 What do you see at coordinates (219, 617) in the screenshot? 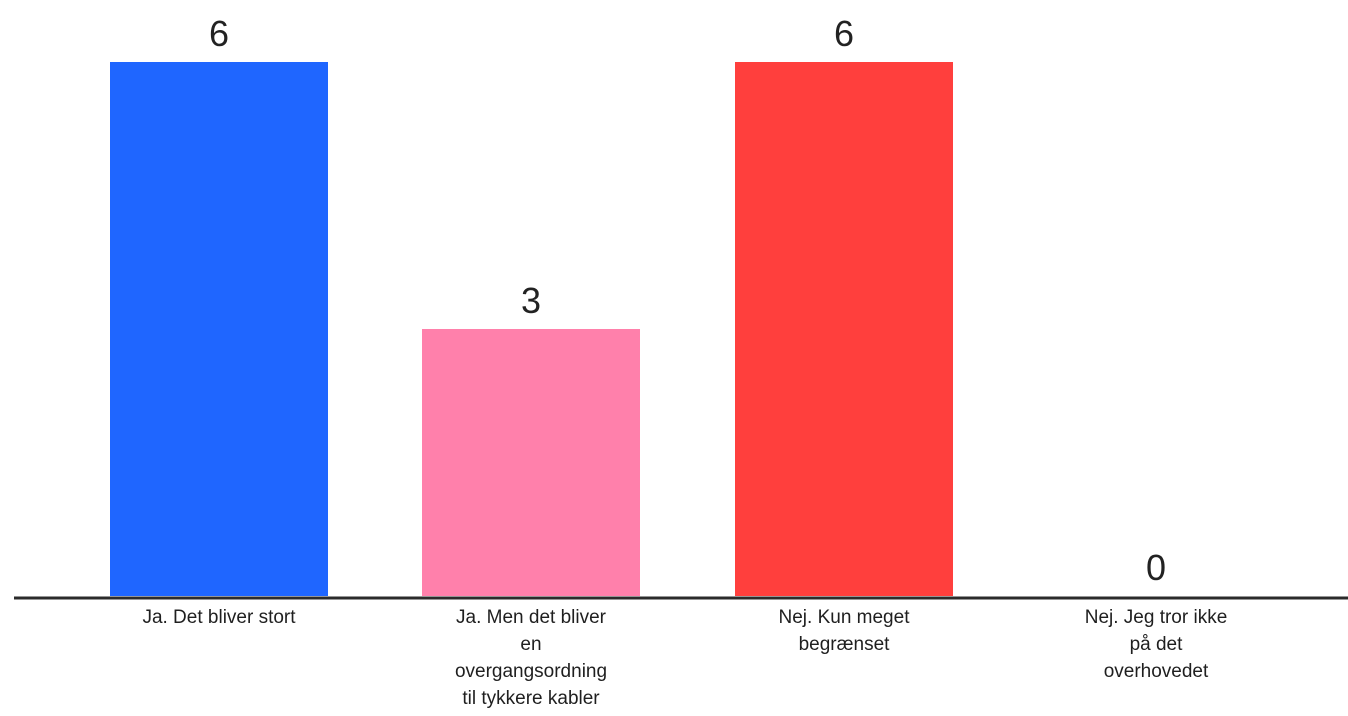
I see `category-label-1-line-1: Ja. Det bliver stort` at bounding box center [219, 617].